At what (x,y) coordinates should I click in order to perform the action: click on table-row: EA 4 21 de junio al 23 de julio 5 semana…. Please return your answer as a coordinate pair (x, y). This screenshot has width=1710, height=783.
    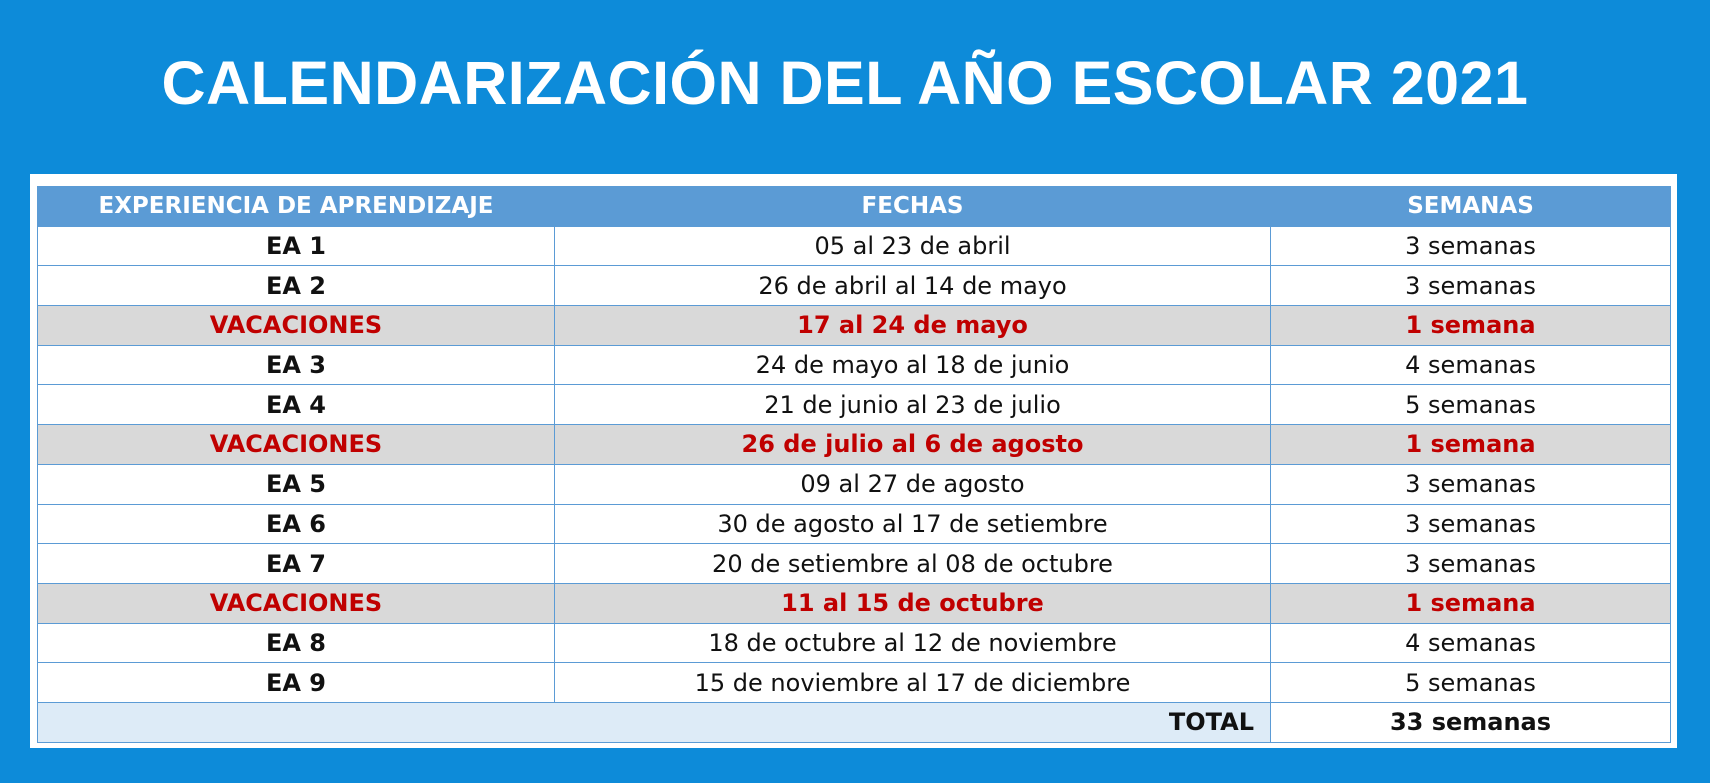
    Looking at the image, I should click on (854, 405).